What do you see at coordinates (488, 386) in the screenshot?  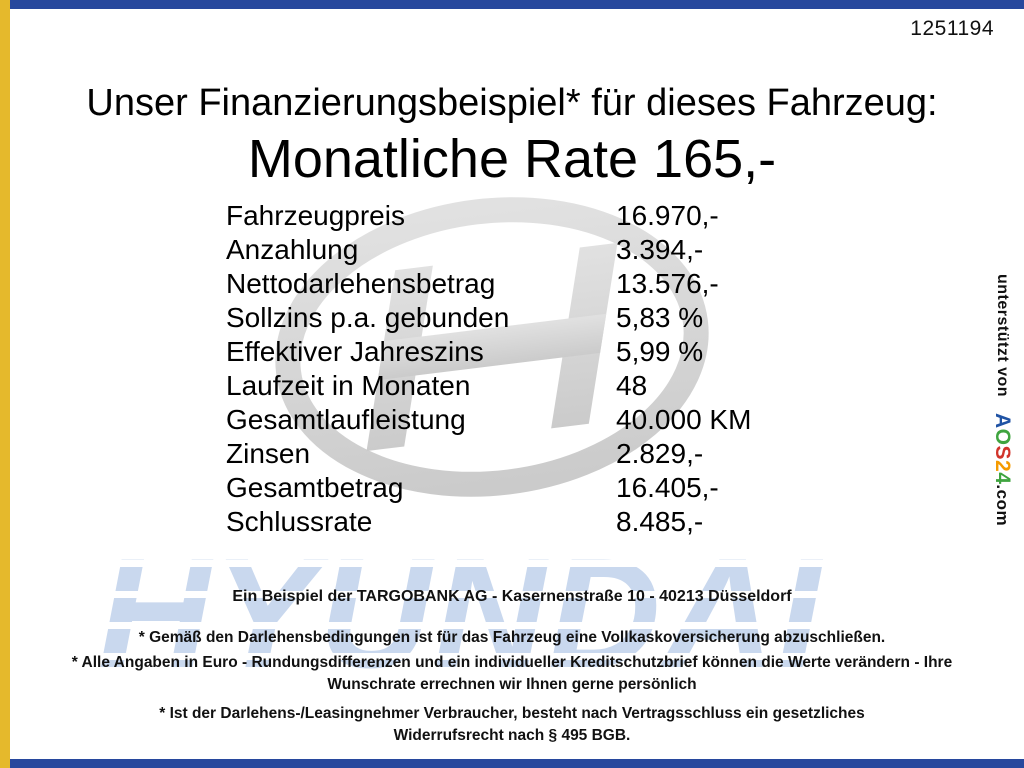 I see `table-row: Laufzeit in Monaten 48` at bounding box center [488, 386].